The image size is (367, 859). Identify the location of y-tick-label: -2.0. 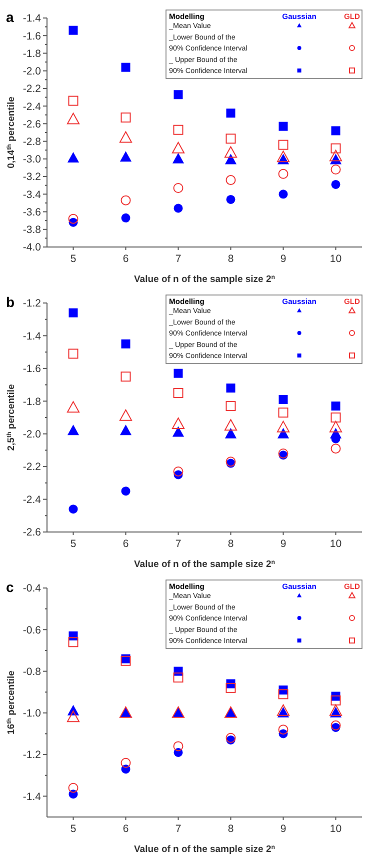
(32, 434).